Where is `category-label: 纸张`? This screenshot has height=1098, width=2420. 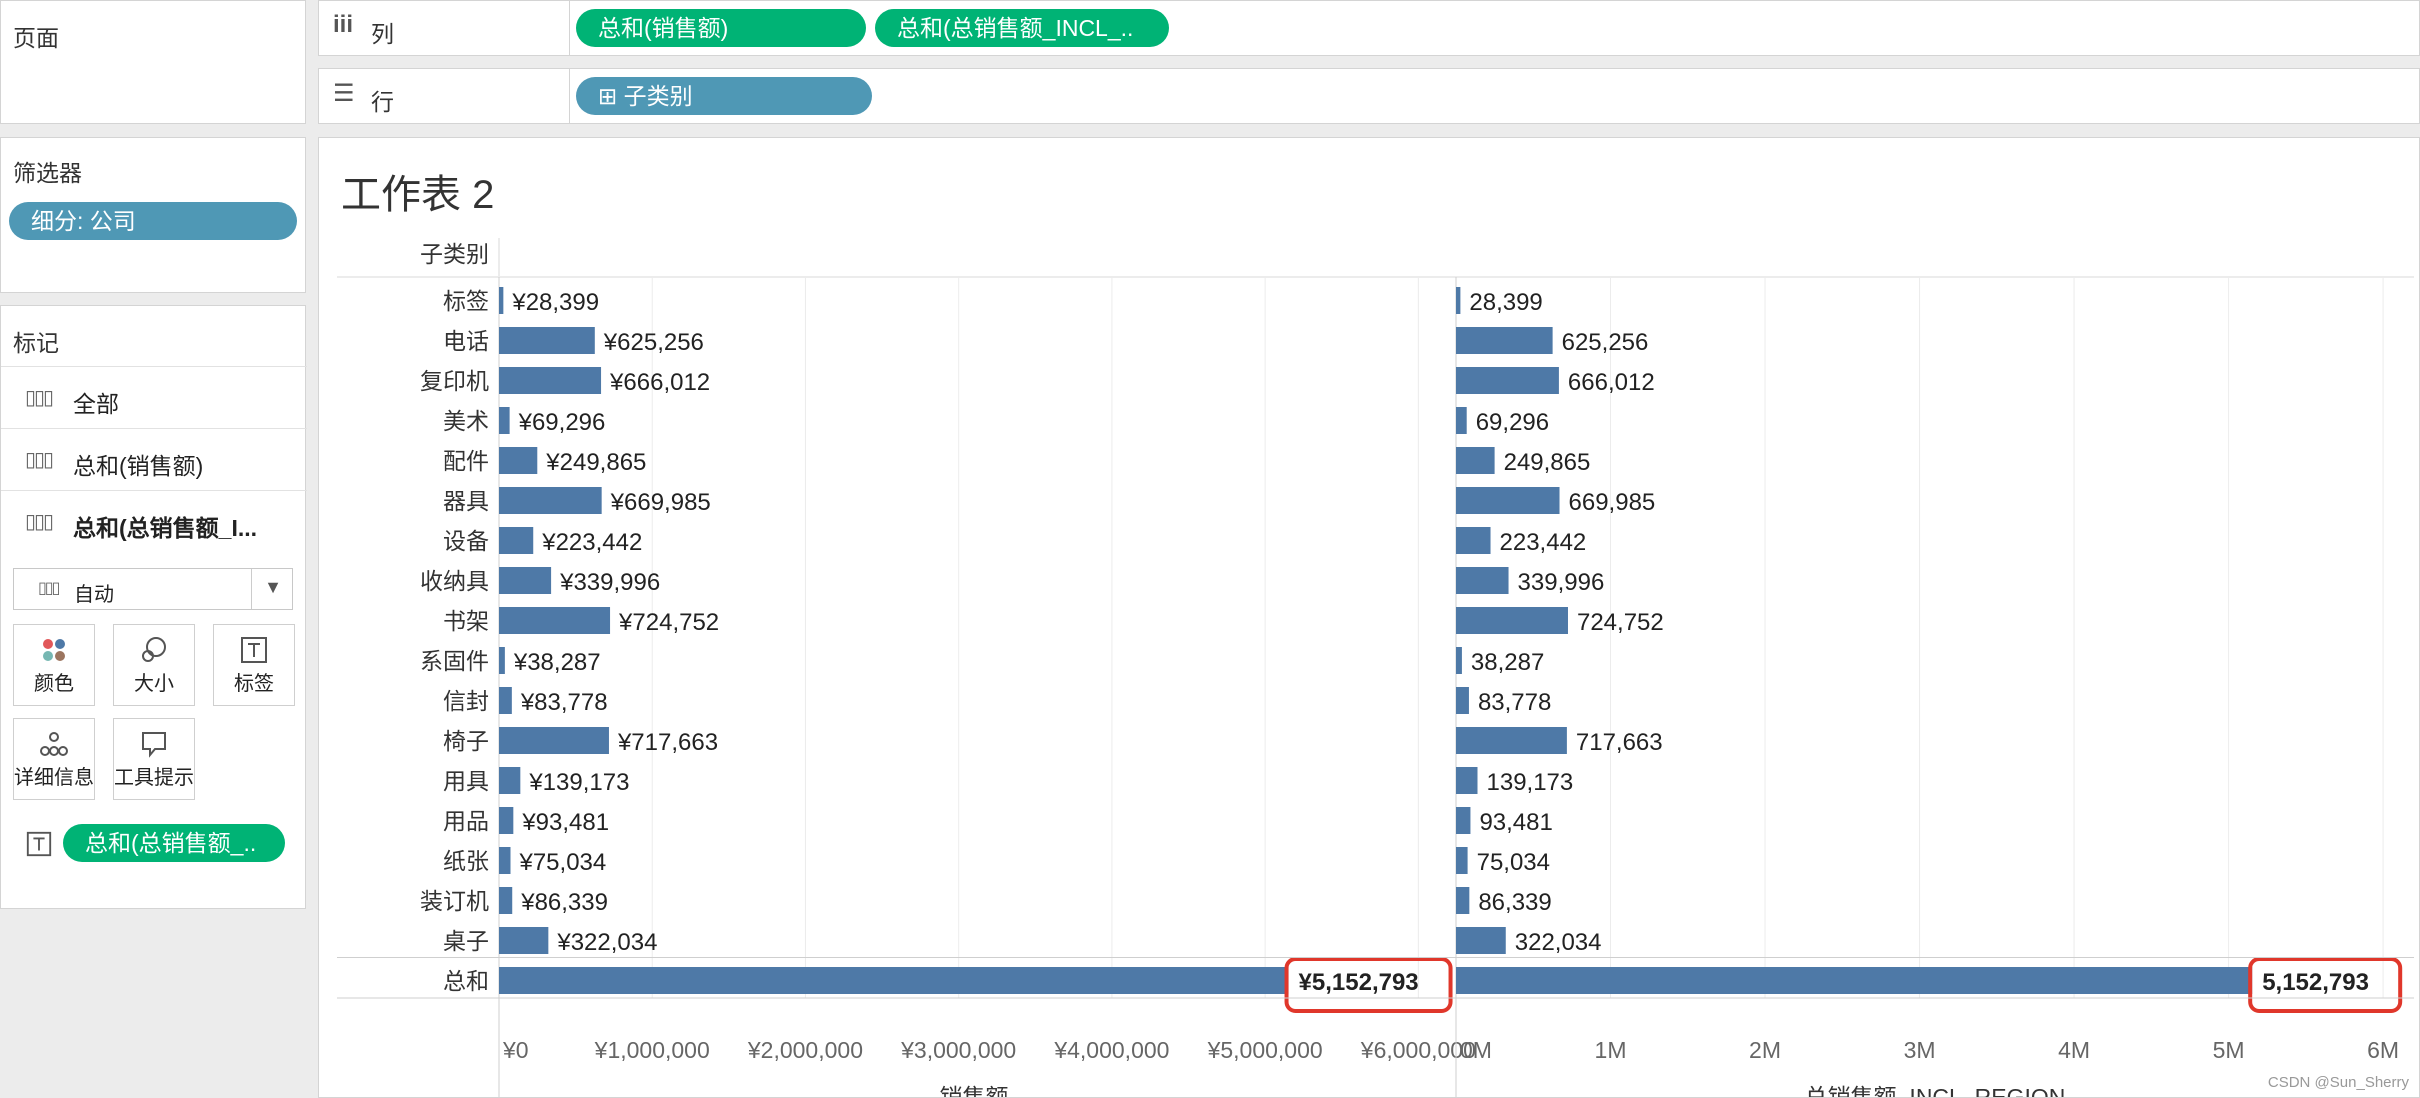
category-label: 纸张 is located at coordinates (466, 861).